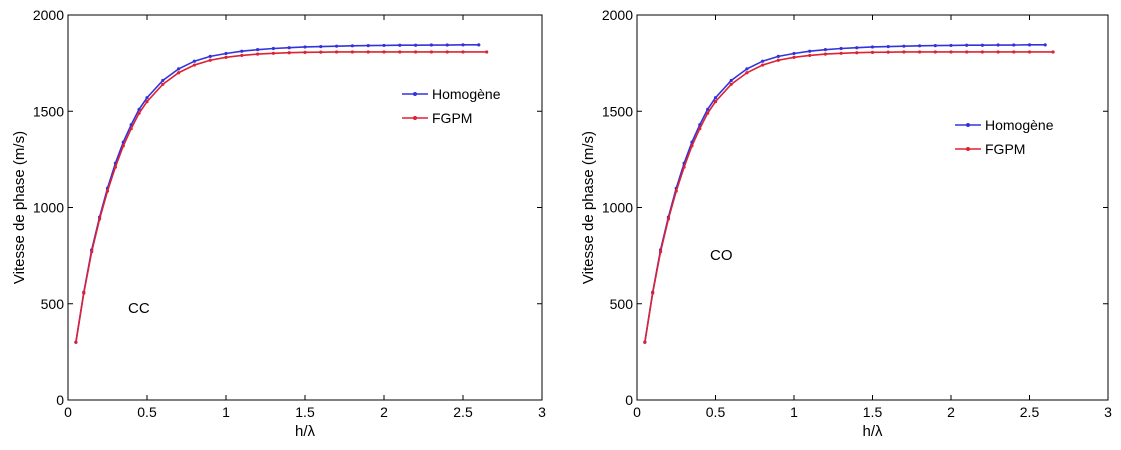 This screenshot has width=1121, height=450. Describe the element at coordinates (305, 412) in the screenshot. I see `x-tick-label: 1.5` at that location.